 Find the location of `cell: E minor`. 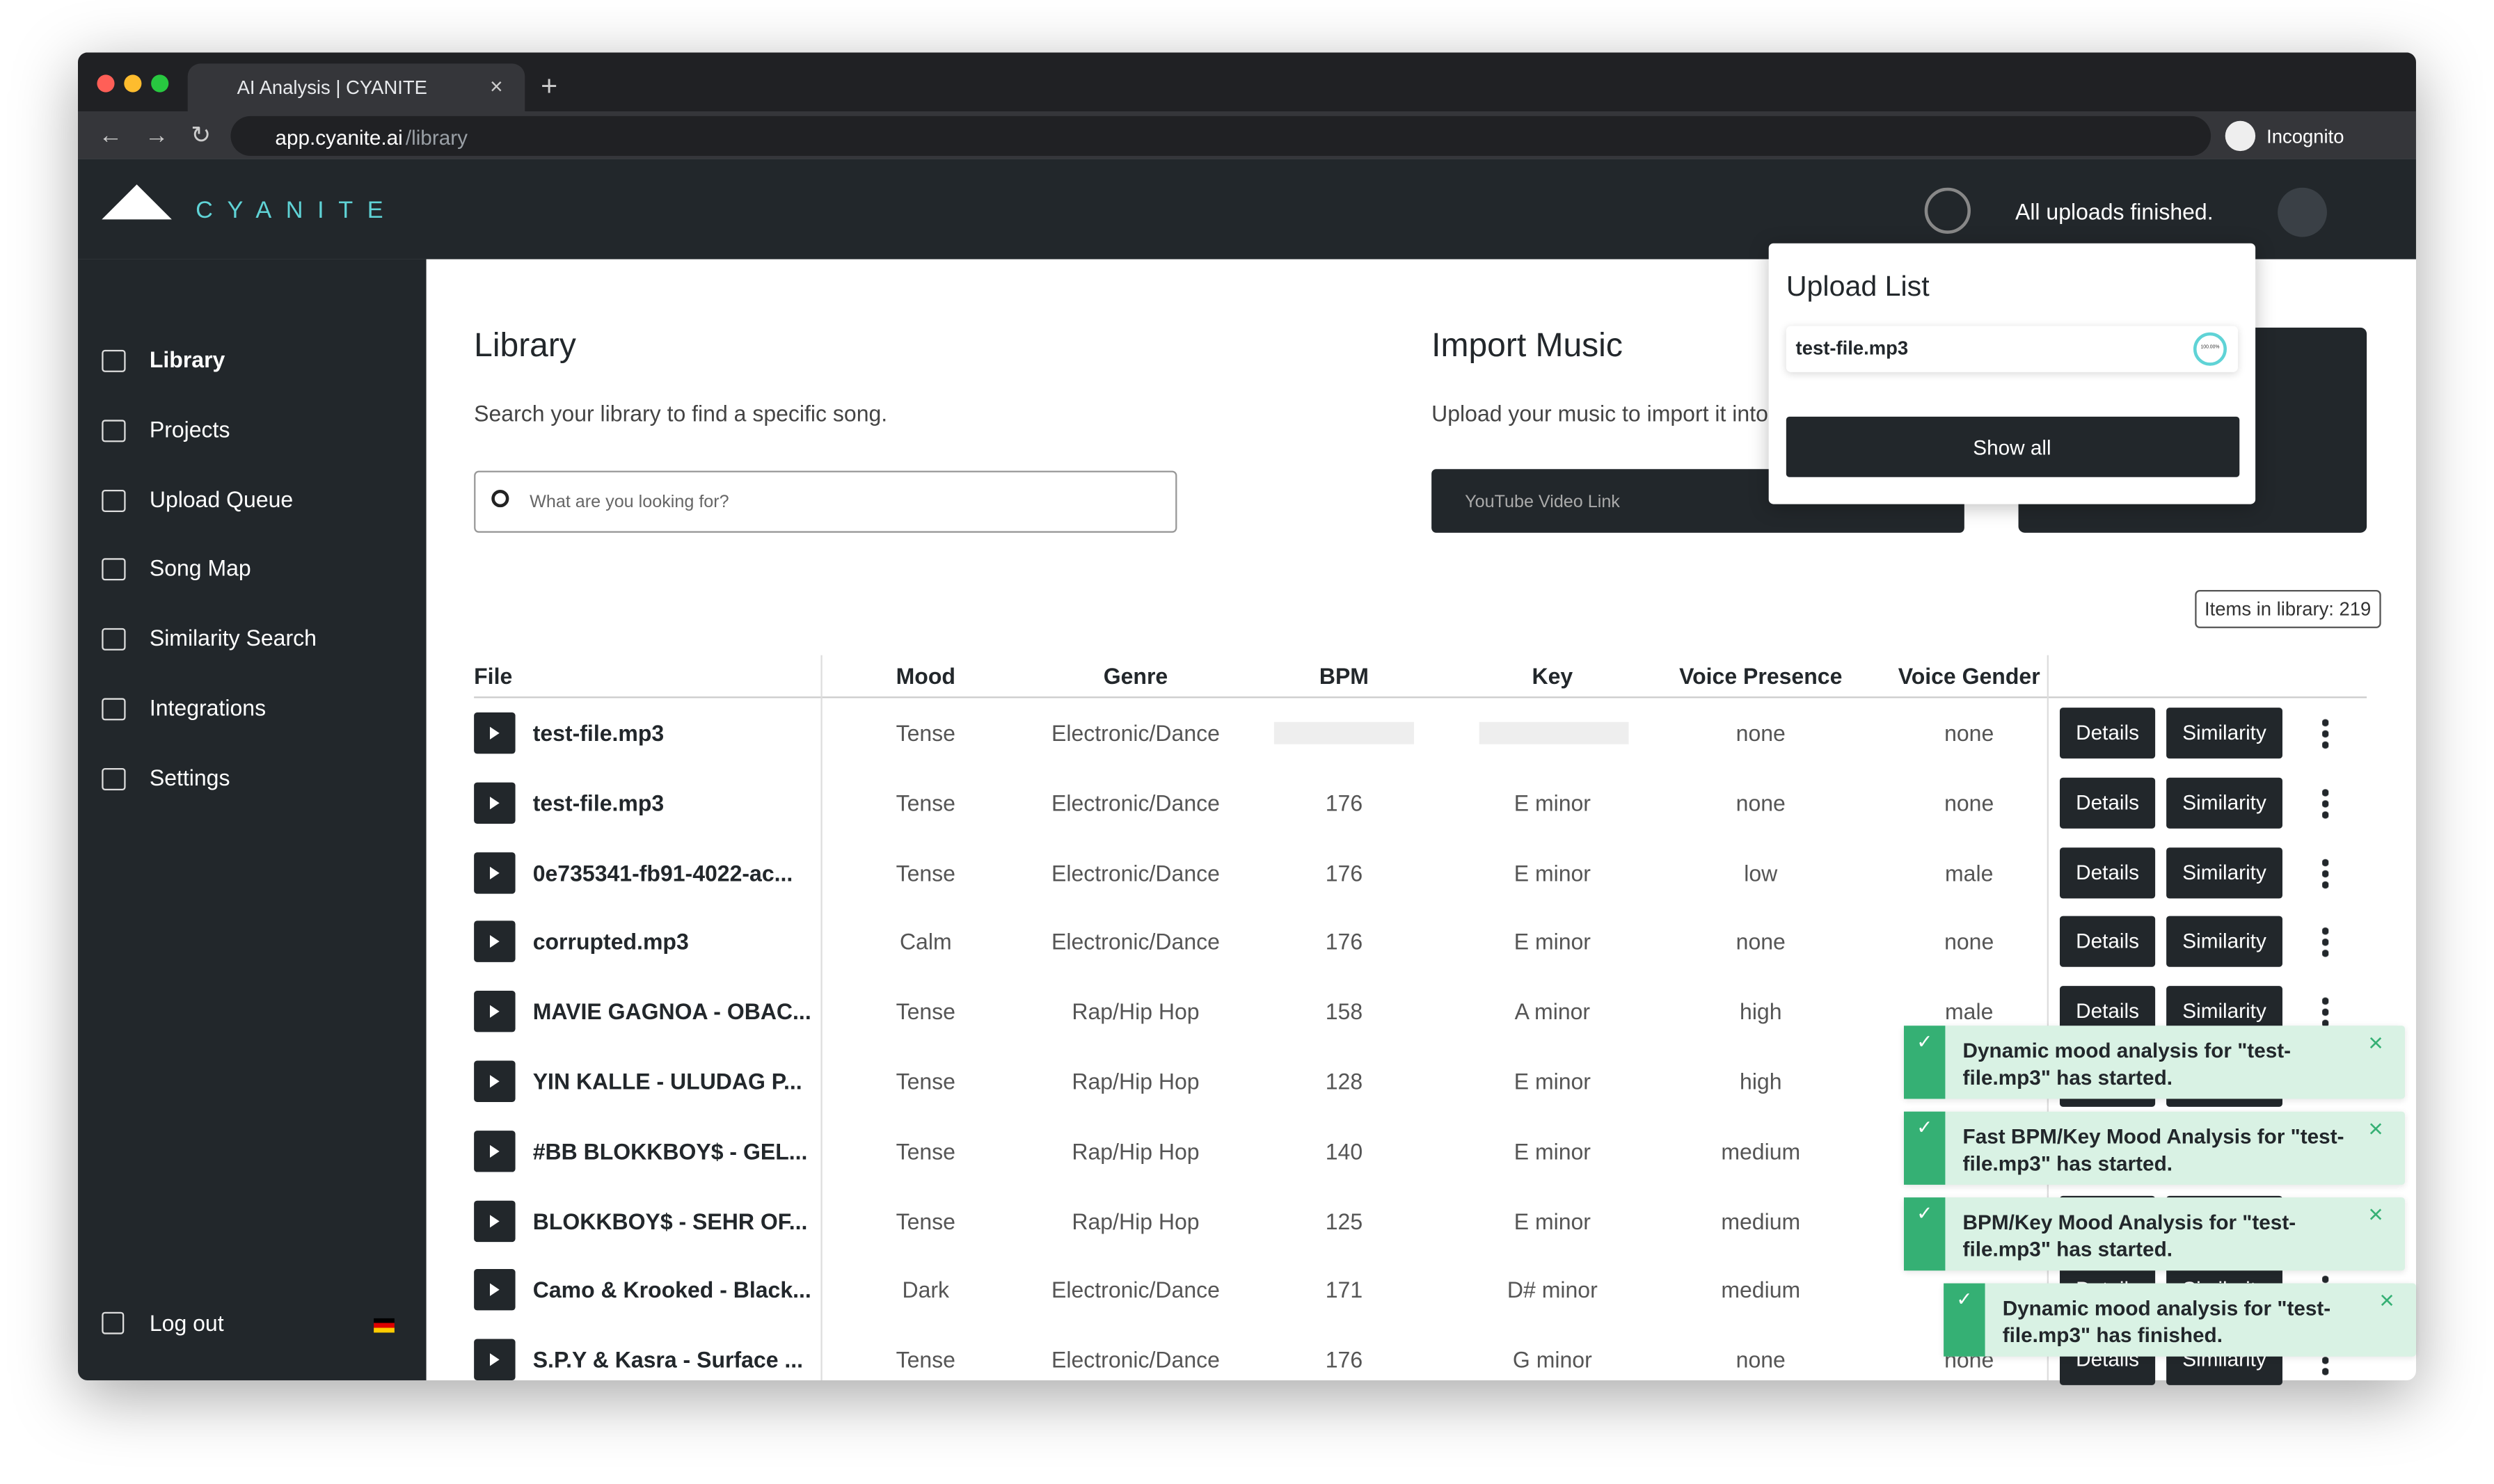

cell: E minor is located at coordinates (1552, 1081).